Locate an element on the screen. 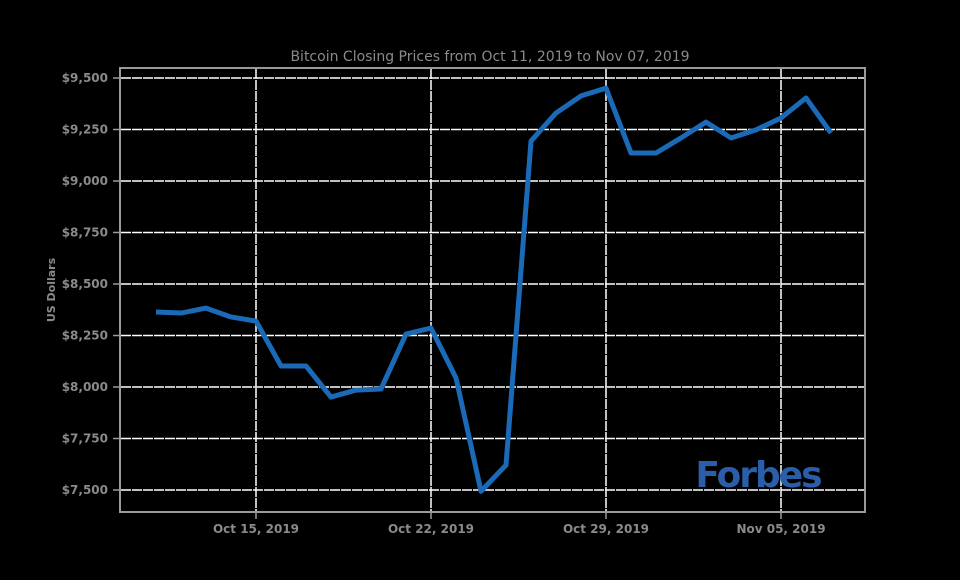 The width and height of the screenshot is (960, 580). y-tick-label: $8,000 is located at coordinates (85, 387).